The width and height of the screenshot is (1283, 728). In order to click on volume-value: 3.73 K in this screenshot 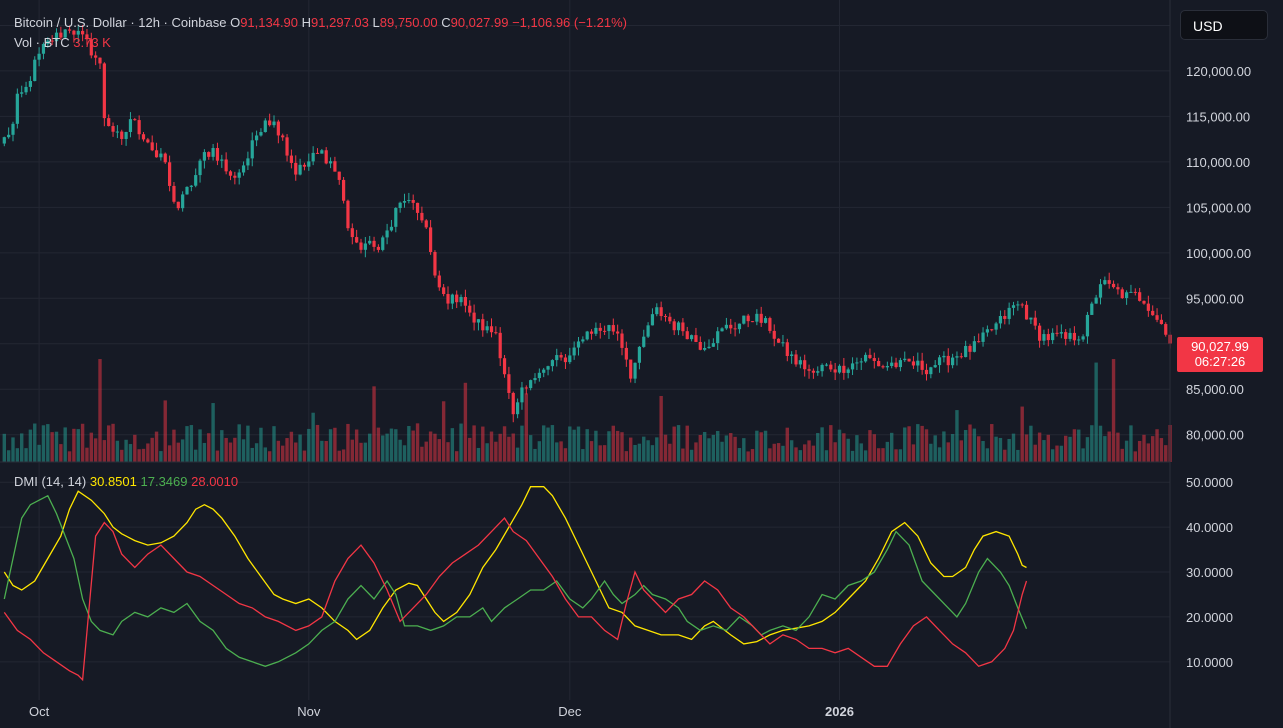, I will do `click(92, 42)`.